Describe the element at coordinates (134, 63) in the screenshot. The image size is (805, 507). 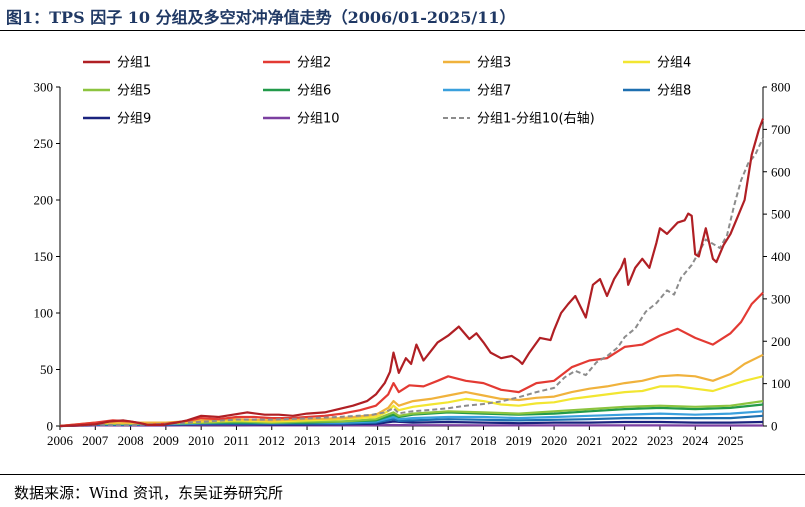
I see `legend-label-g1: 分组1` at that location.